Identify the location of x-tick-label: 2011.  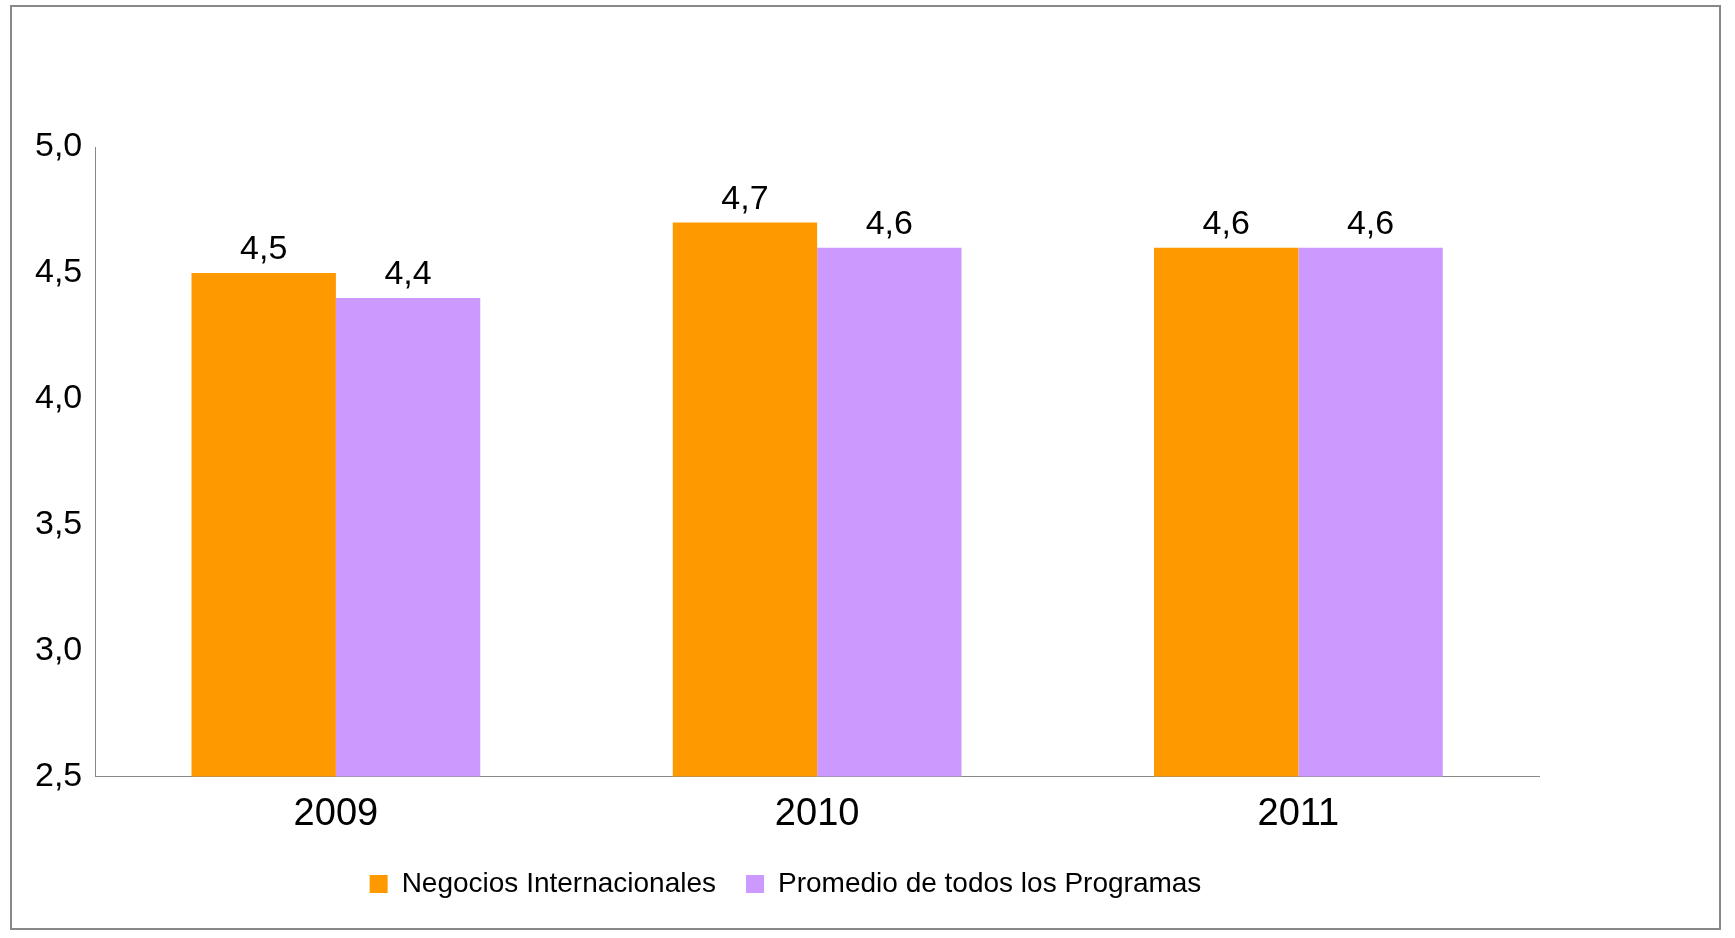
(1298, 811).